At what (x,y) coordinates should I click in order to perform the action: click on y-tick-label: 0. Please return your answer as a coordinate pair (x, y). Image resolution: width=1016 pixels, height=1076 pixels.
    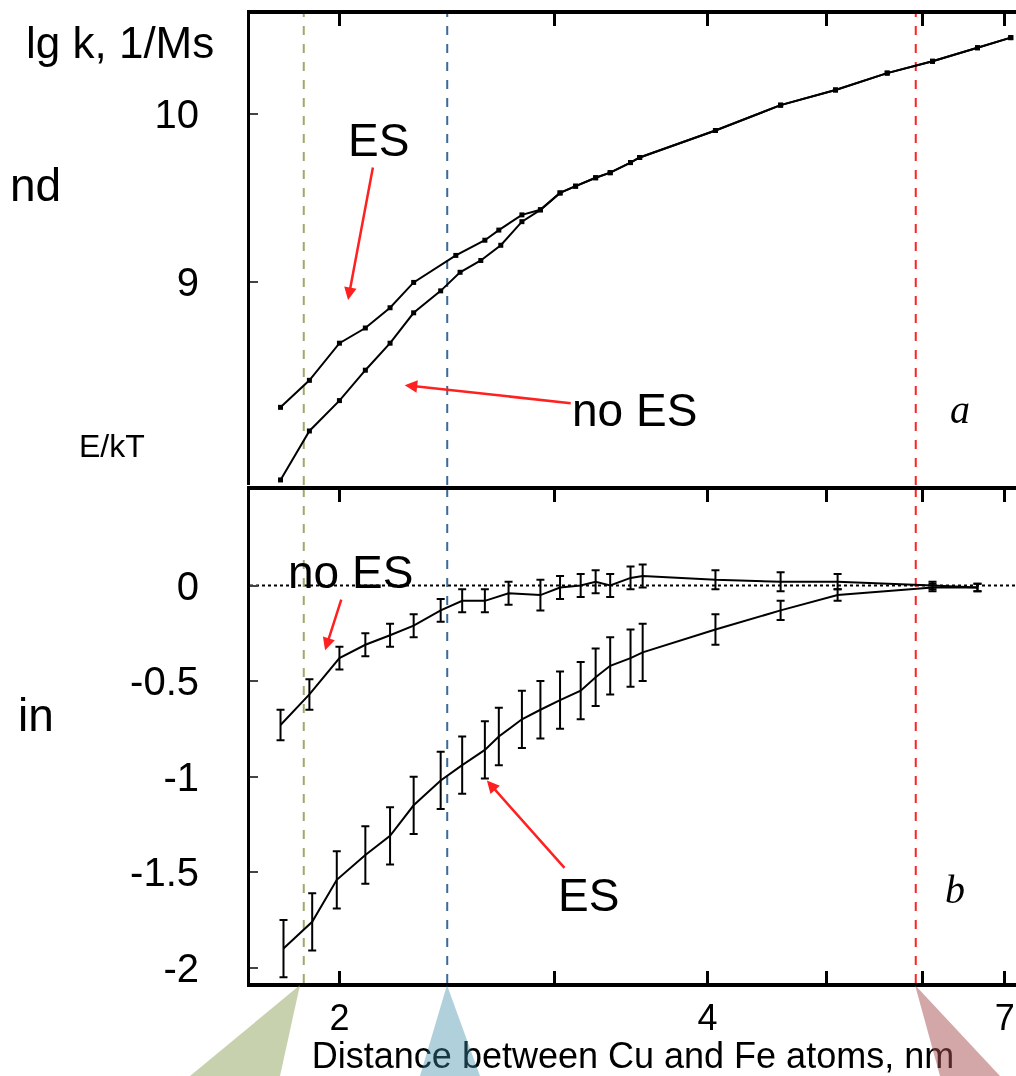
    Looking at the image, I should click on (187, 585).